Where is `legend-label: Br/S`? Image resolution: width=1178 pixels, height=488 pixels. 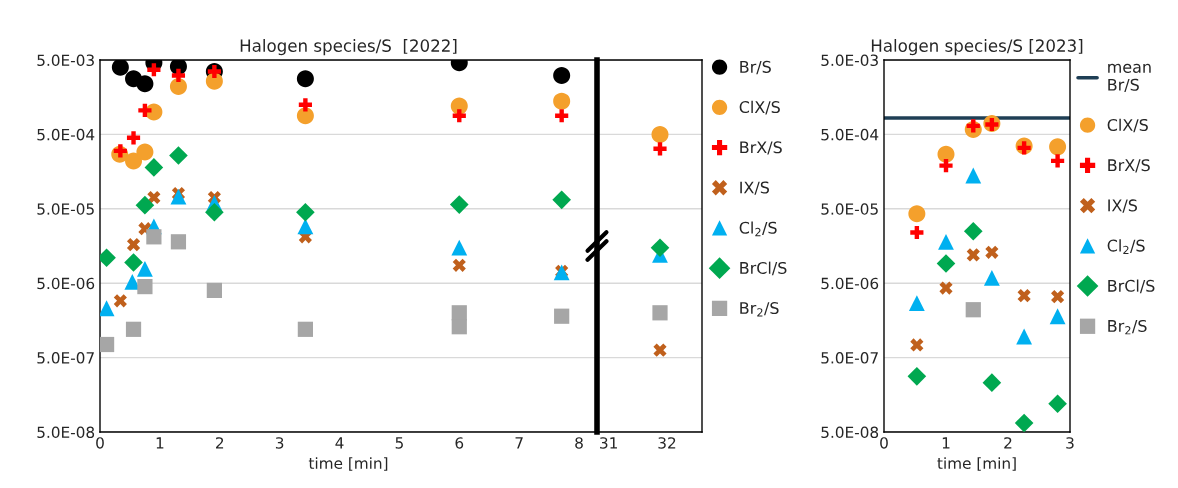 legend-label: Br/S is located at coordinates (755, 67).